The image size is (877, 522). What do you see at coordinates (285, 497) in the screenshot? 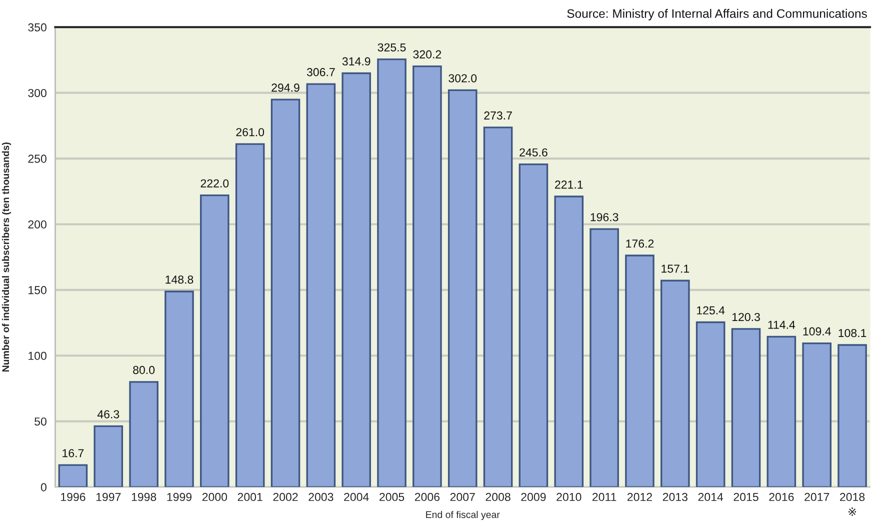
I see `x-tick-label: 2002` at bounding box center [285, 497].